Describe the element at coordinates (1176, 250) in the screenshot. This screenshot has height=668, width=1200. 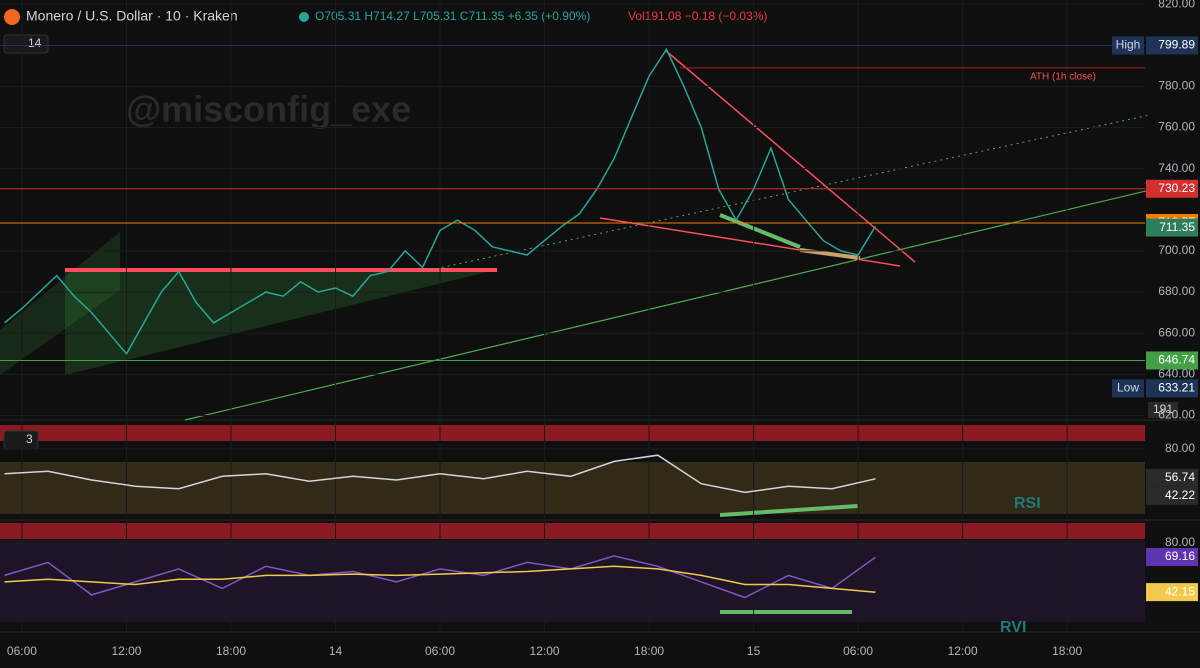
I see `y-tick-label: 700.00` at that location.